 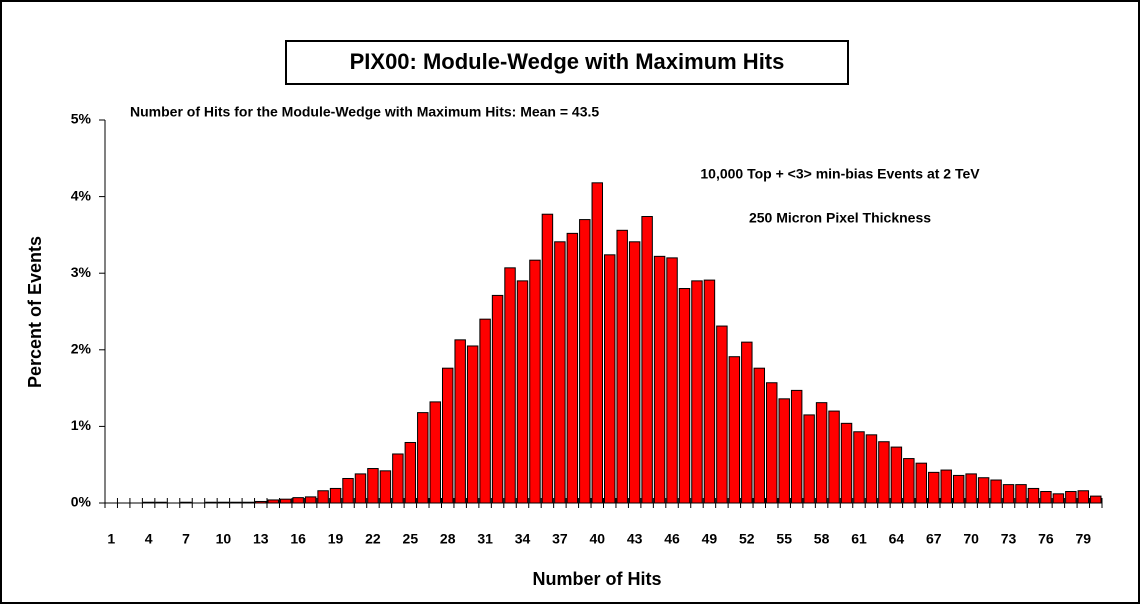 What do you see at coordinates (448, 539) in the screenshot?
I see `x-tick-label: 28` at bounding box center [448, 539].